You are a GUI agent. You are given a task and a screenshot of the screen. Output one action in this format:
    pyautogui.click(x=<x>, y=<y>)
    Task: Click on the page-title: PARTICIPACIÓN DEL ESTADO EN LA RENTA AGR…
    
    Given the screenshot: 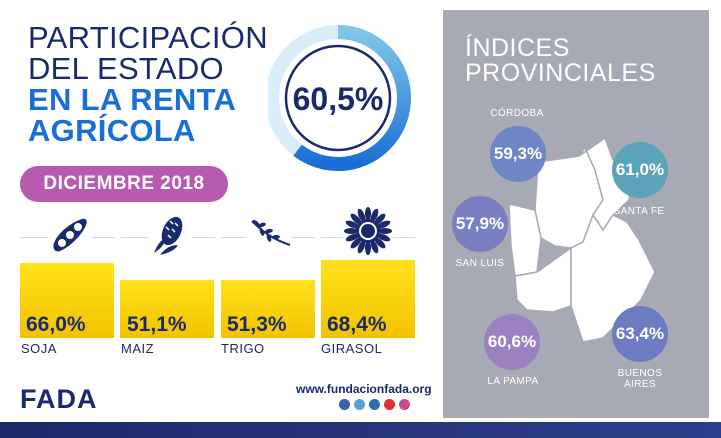 What is the action you would take?
    pyautogui.click(x=148, y=84)
    